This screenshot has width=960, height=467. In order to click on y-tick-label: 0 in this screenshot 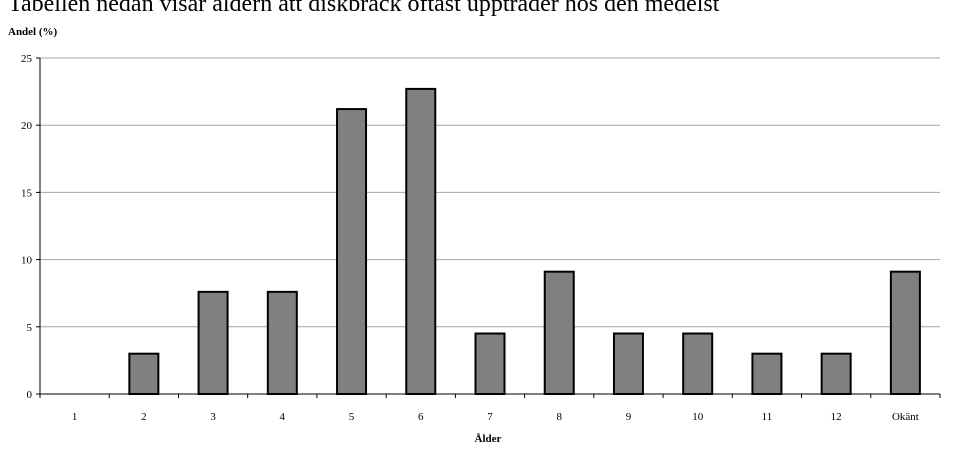, I will do `click(30, 395)`.